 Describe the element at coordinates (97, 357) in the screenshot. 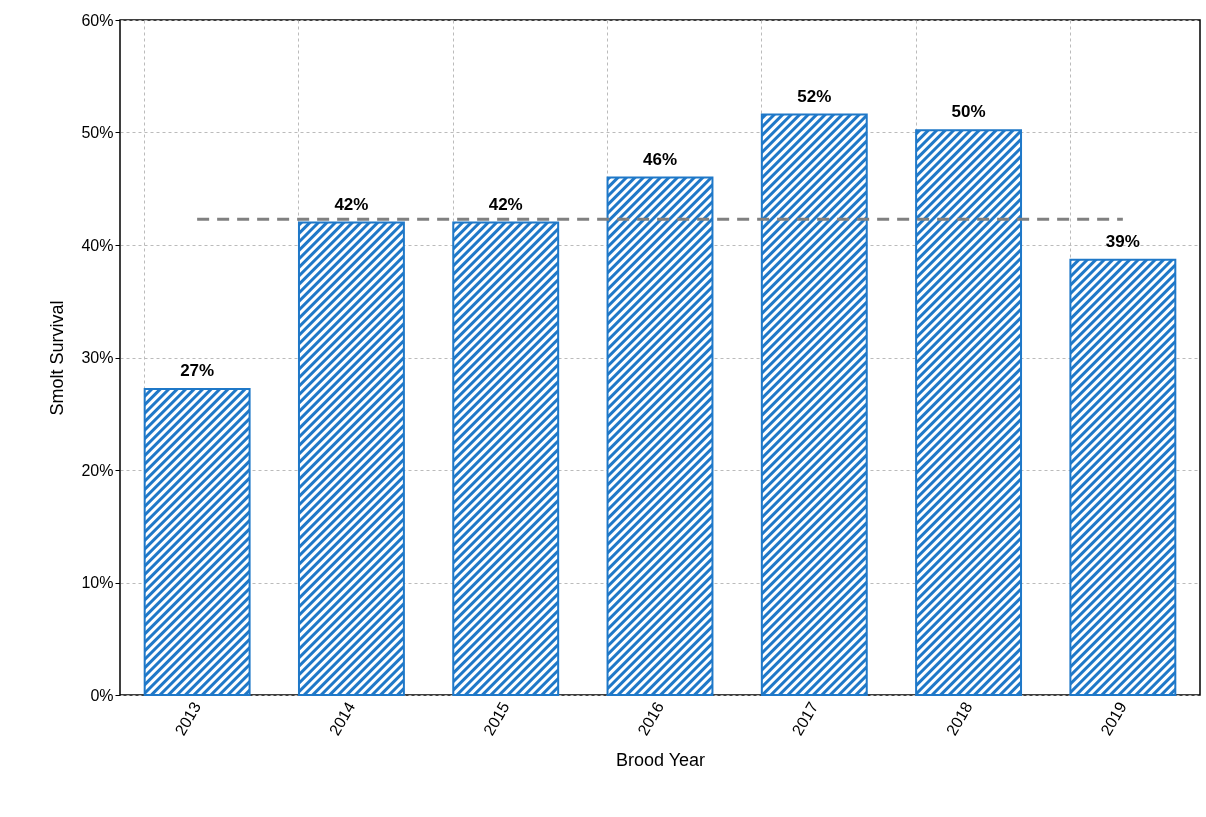

I see `y-tick-label: 30%` at that location.